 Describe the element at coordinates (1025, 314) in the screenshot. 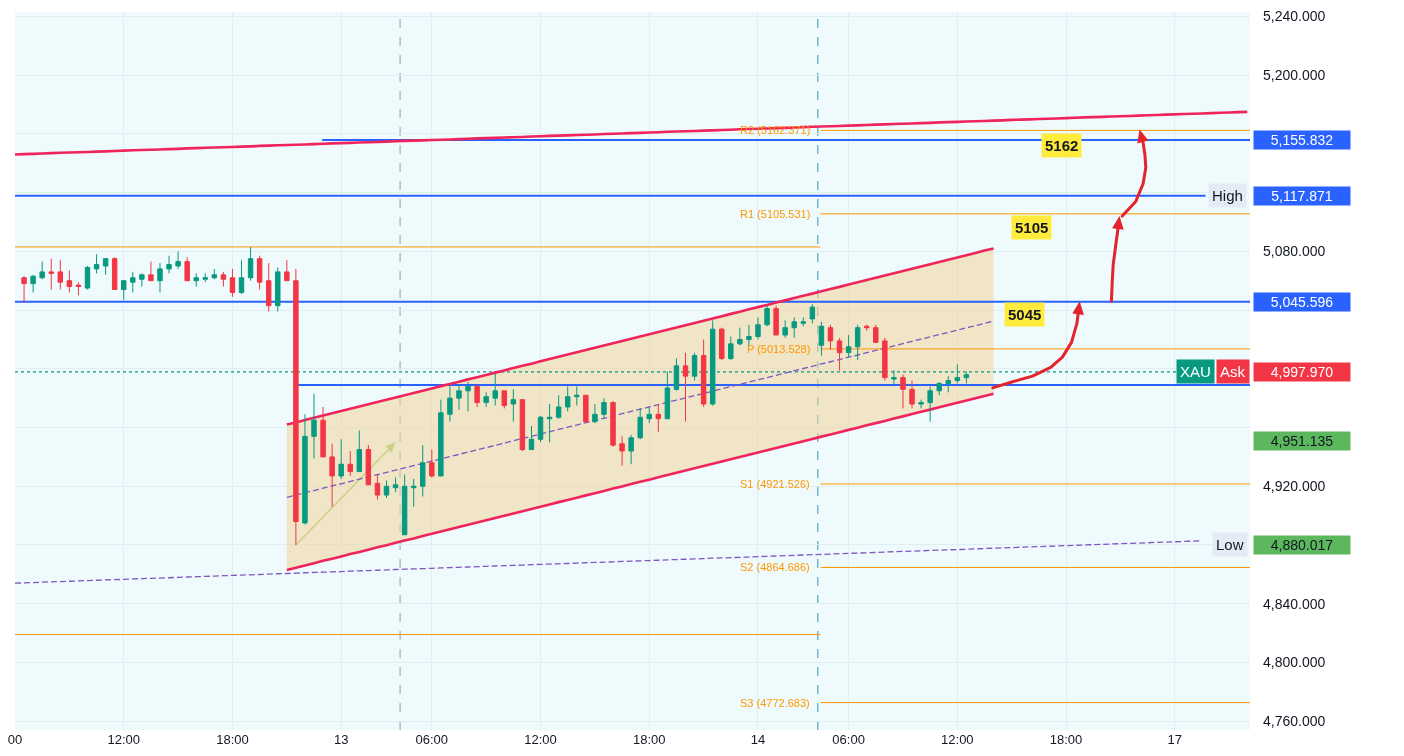

I see `annotation: 5045` at that location.